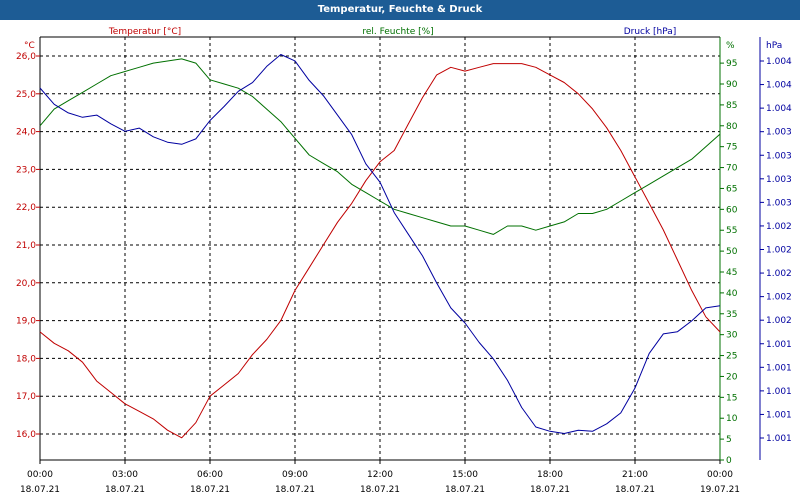 Image resolution: width=800 pixels, height=500 pixels. I want to click on x-tick-label-time: 21:00, so click(635, 475).